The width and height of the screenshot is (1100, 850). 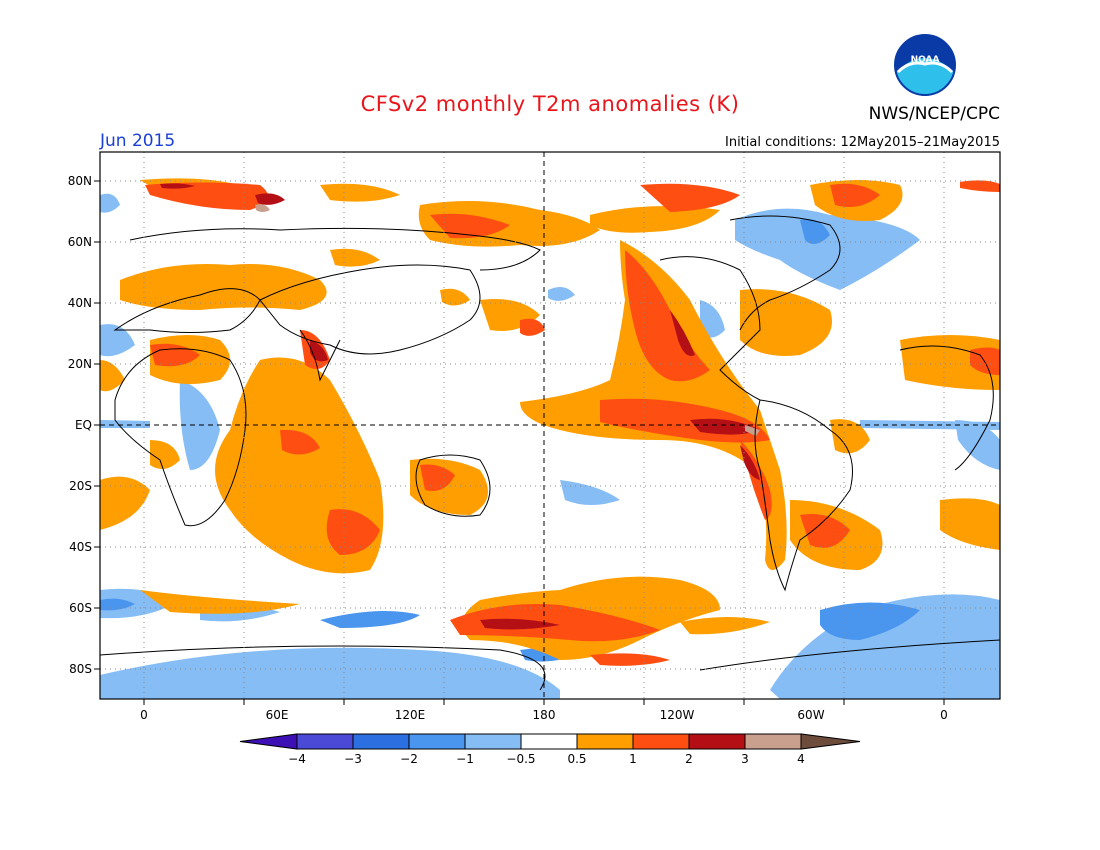 I want to click on lat-label: 80S, so click(x=80, y=669).